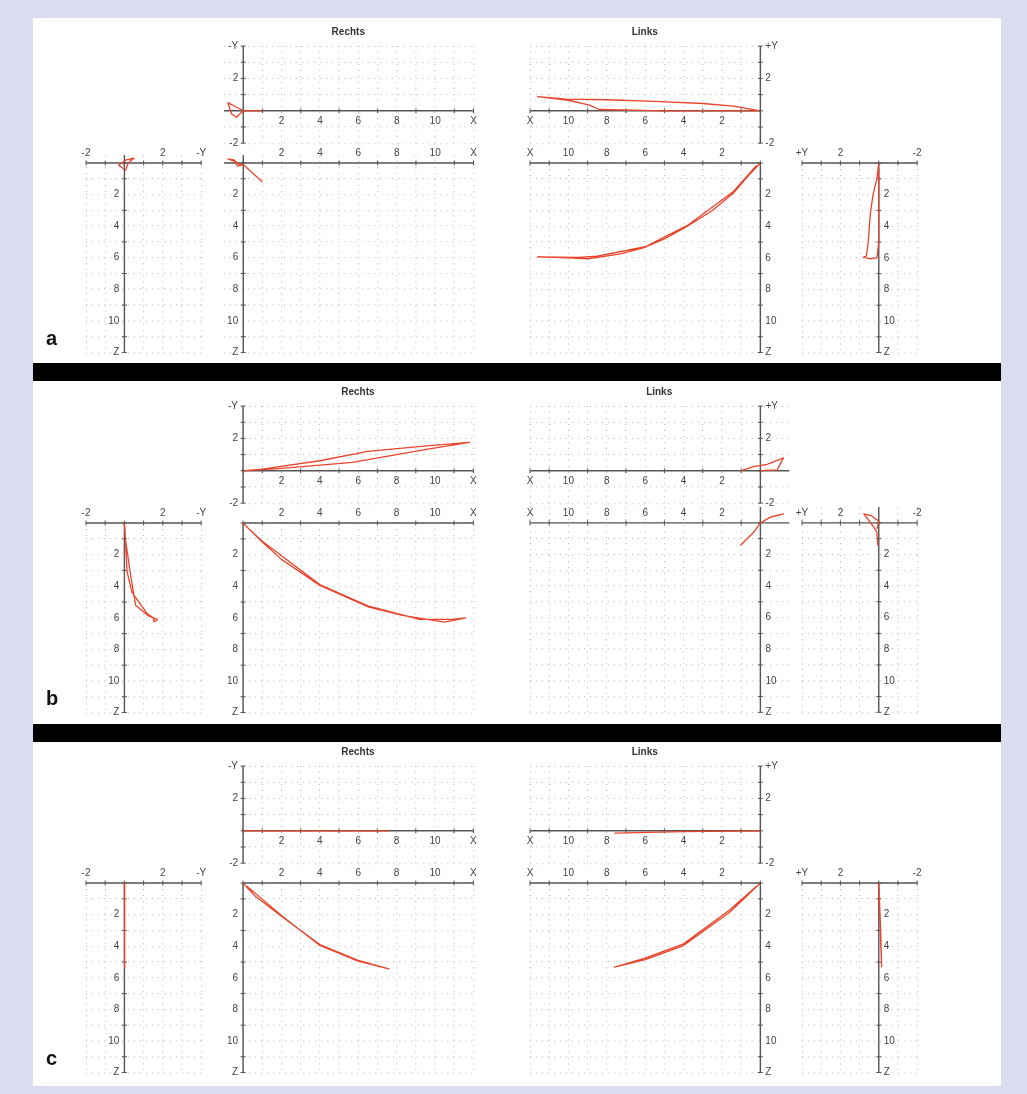 The image size is (1027, 1094). What do you see at coordinates (358, 751) in the screenshot?
I see `chart-title: Rechts` at bounding box center [358, 751].